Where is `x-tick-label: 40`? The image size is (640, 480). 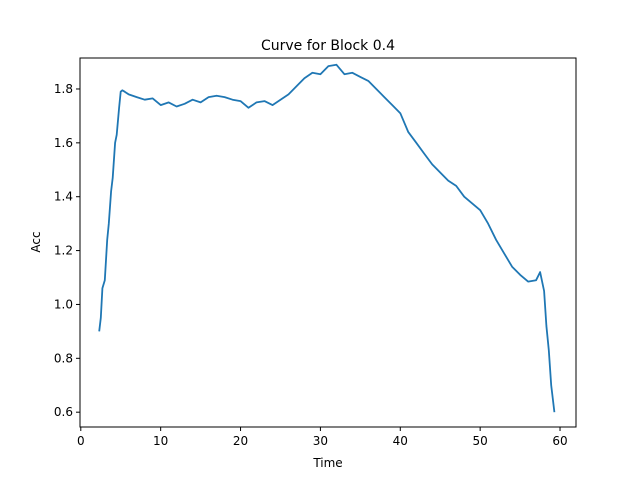
x-tick-label: 40 is located at coordinates (400, 441).